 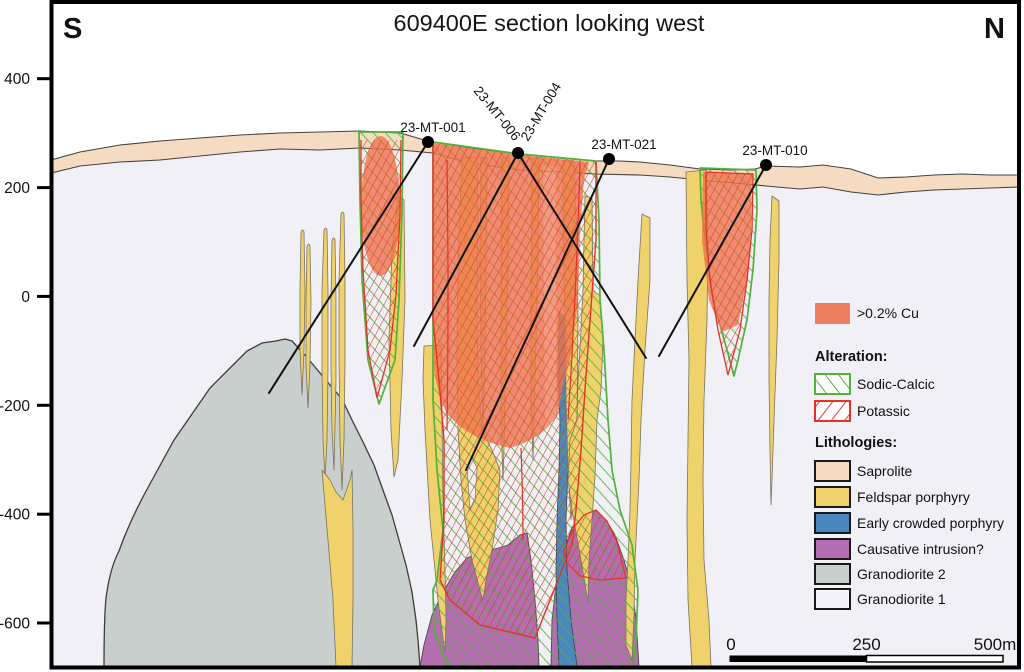 What do you see at coordinates (15, 624) in the screenshot?
I see `svg-text: -600` at bounding box center [15, 624].